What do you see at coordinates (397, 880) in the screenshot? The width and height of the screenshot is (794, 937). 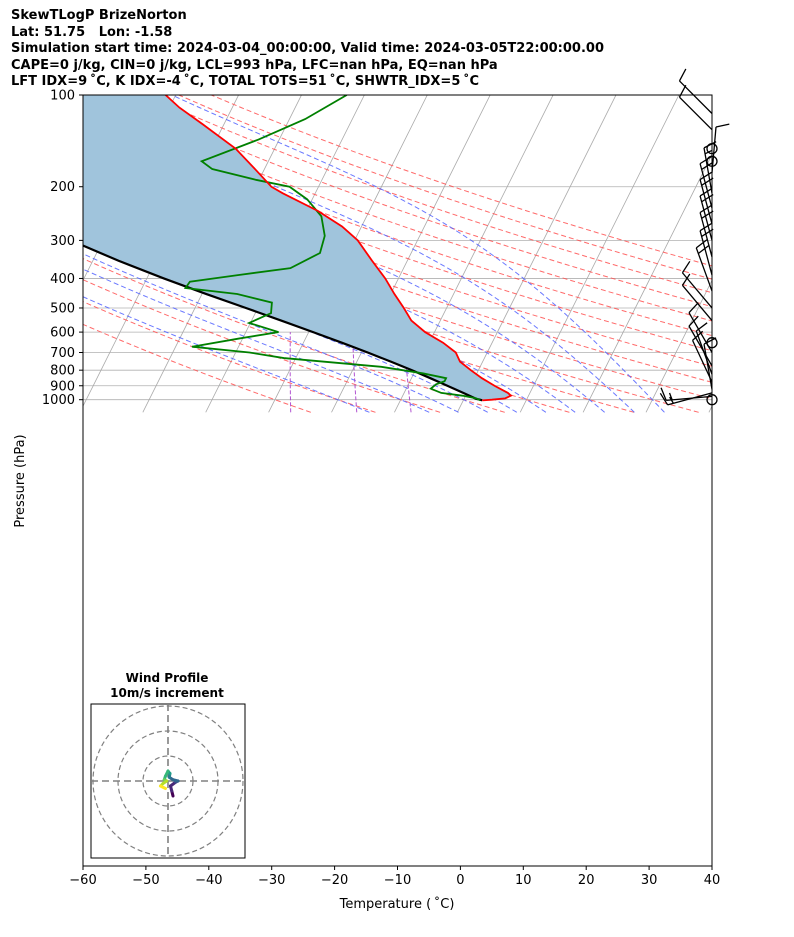 I see `x-tick-label: −10` at bounding box center [397, 880].